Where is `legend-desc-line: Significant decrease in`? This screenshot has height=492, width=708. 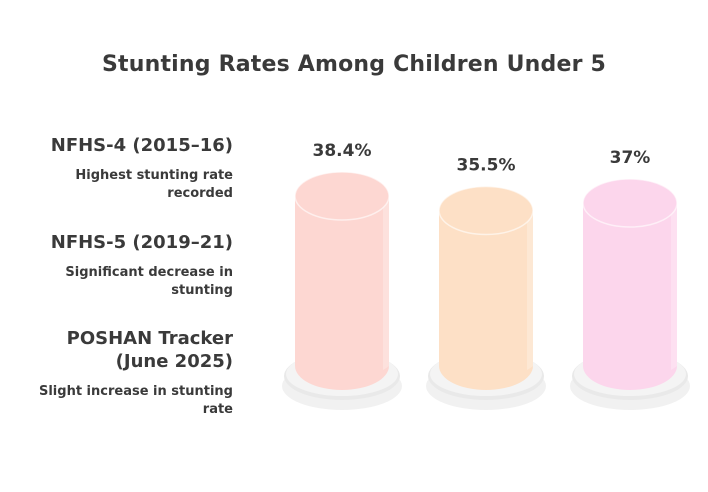
legend-desc-line: Significant decrease in is located at coordinates (149, 272).